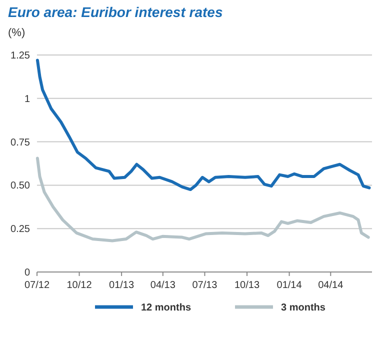 Image resolution: width=381 pixels, height=338 pixels. I want to click on x-tick-label: 04/13, so click(163, 285).